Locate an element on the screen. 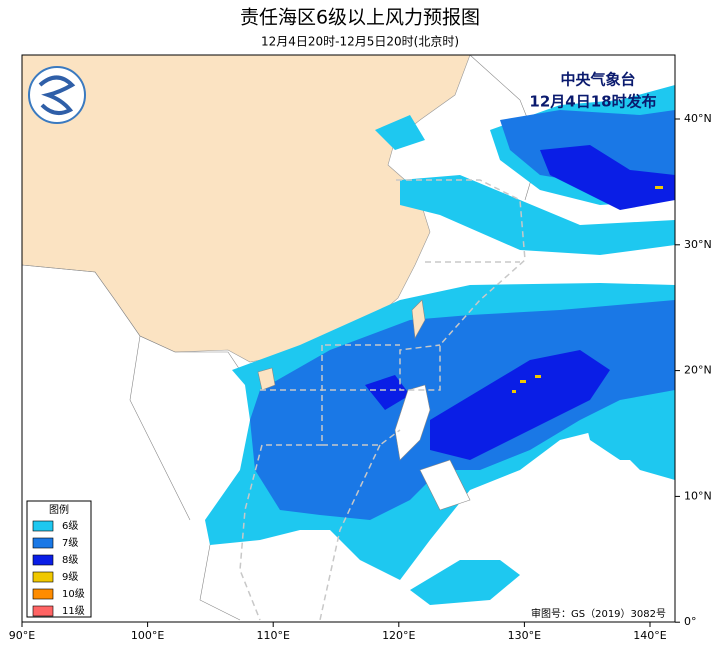  agency-name: 中央气象台 is located at coordinates (597, 80).